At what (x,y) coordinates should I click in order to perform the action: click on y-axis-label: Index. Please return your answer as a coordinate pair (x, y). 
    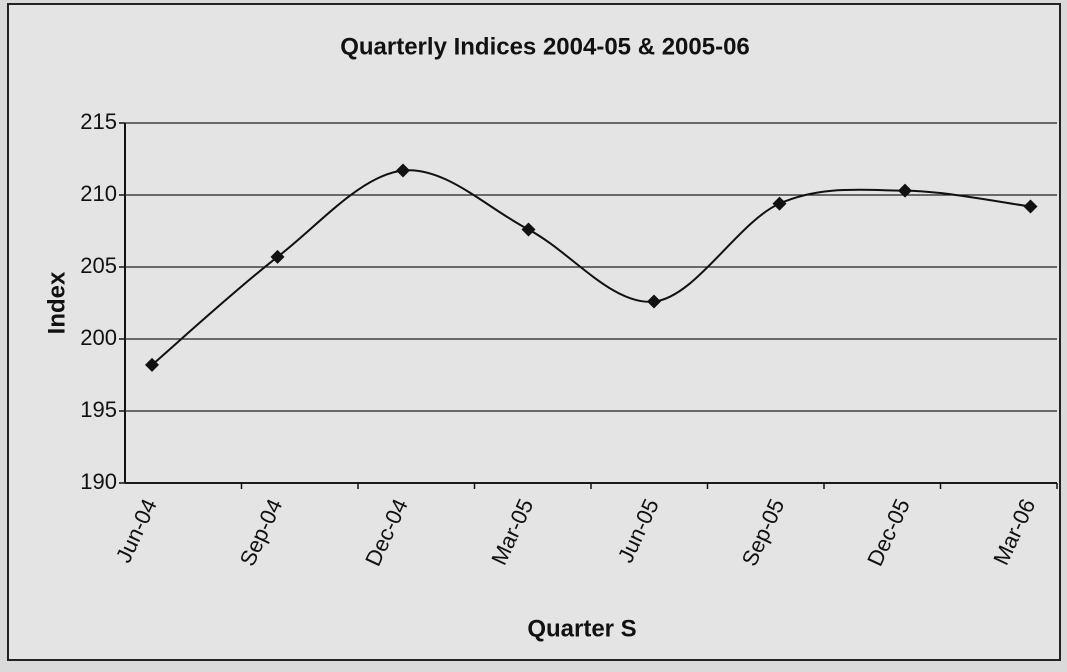
    Looking at the image, I should click on (56, 302).